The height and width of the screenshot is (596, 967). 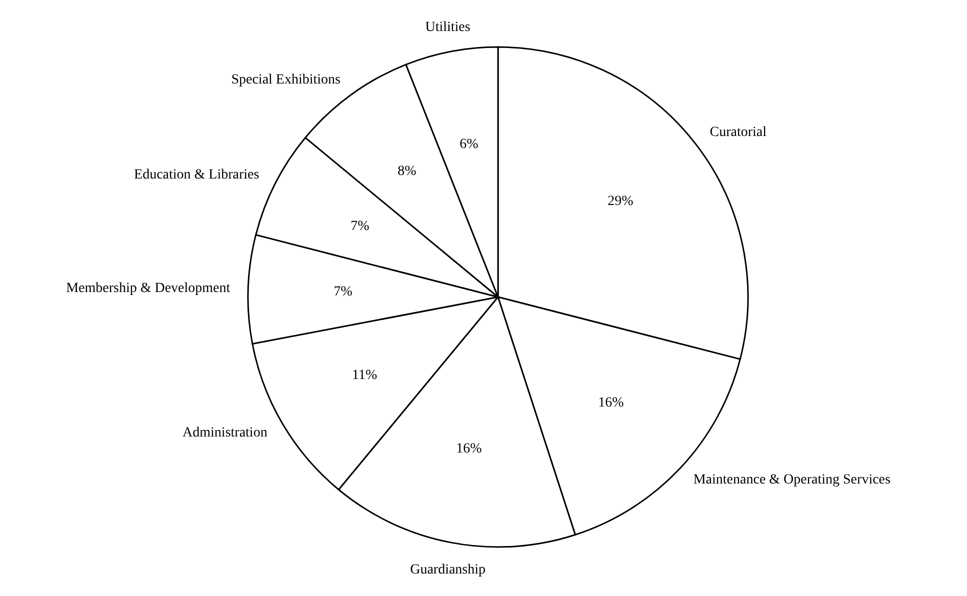 What do you see at coordinates (365, 376) in the screenshot?
I see `data-label: 11%` at bounding box center [365, 376].